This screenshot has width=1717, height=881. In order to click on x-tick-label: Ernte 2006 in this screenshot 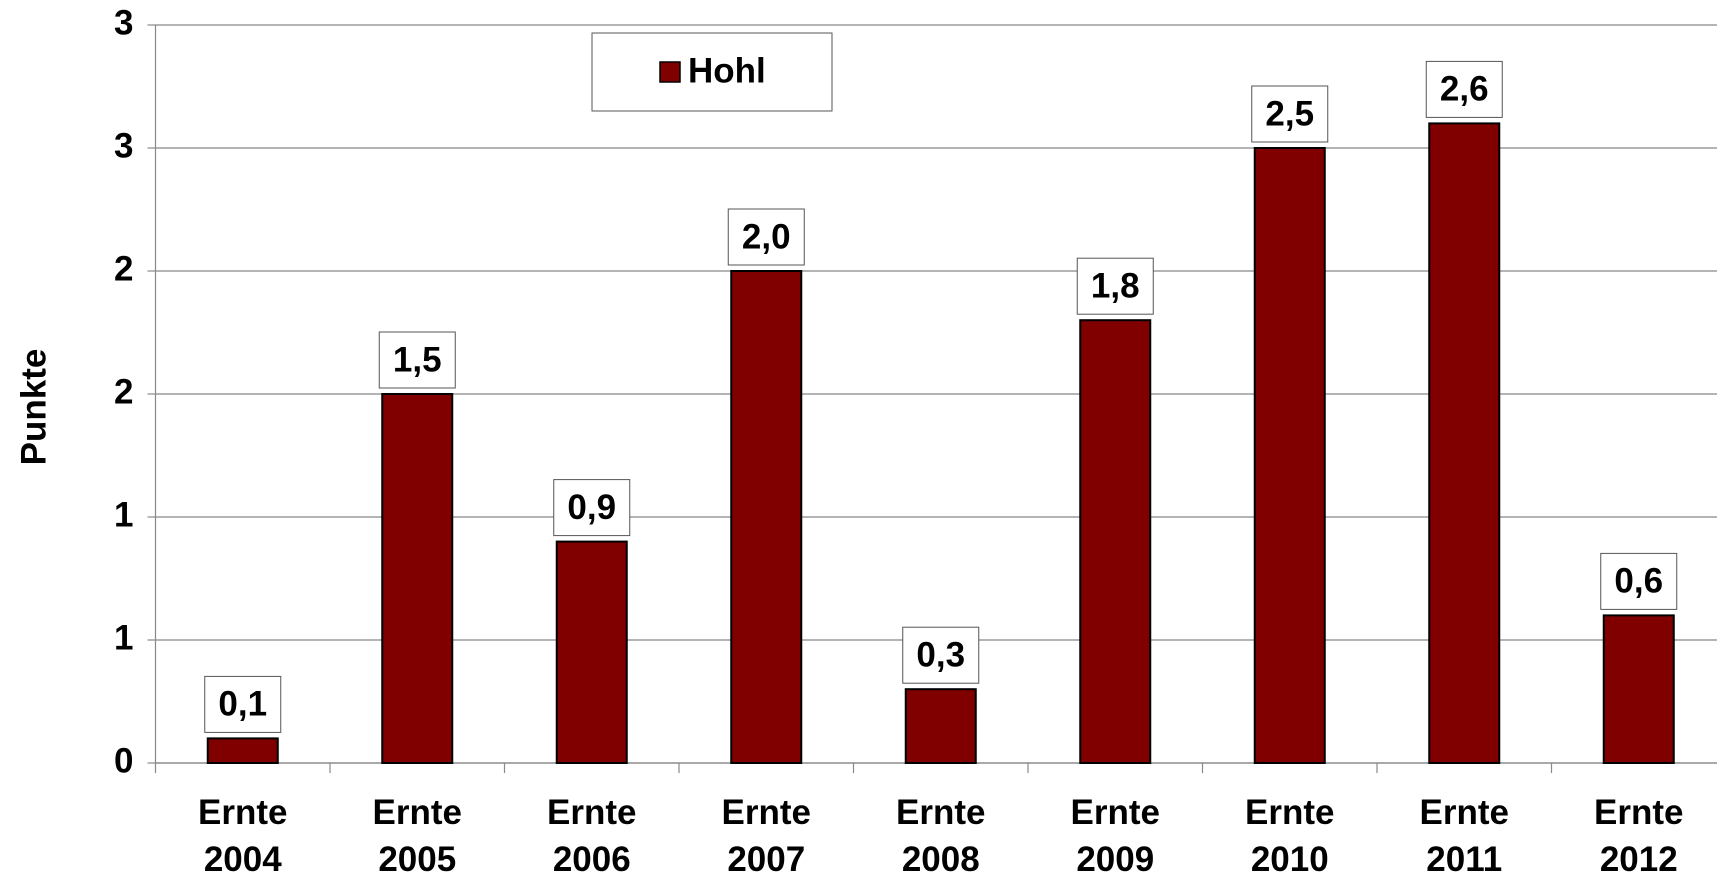, I will do `click(591, 836)`.